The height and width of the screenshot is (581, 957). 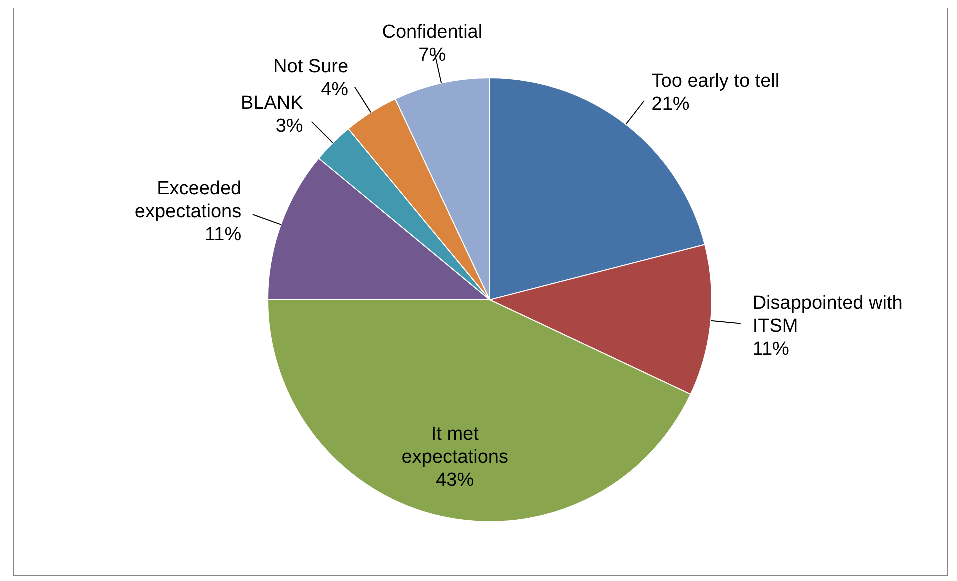 I want to click on slice-label: Confidential, so click(x=432, y=32).